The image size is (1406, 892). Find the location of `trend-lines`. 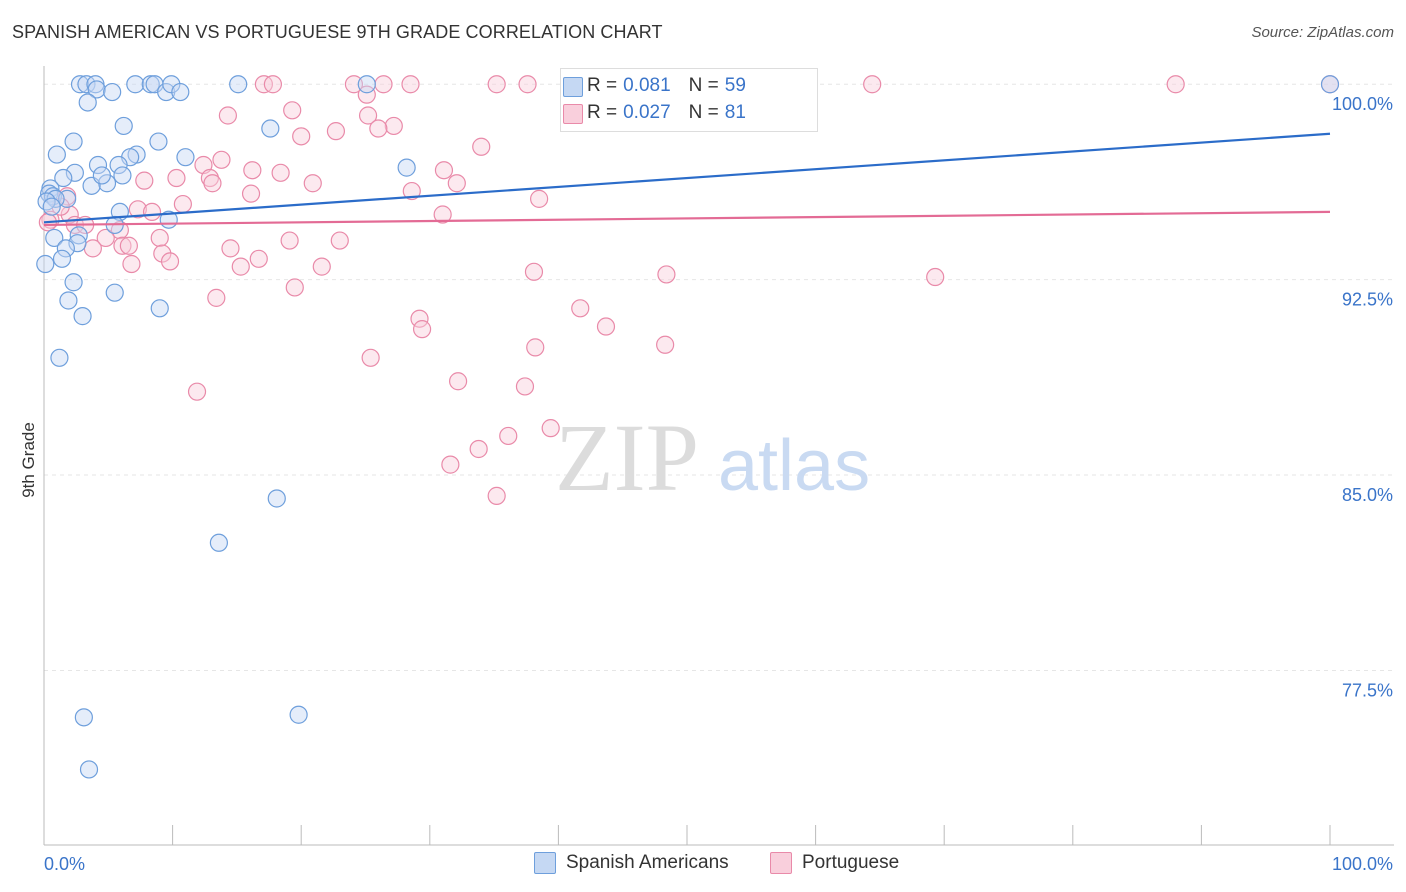

trend-lines is located at coordinates (687, 179).